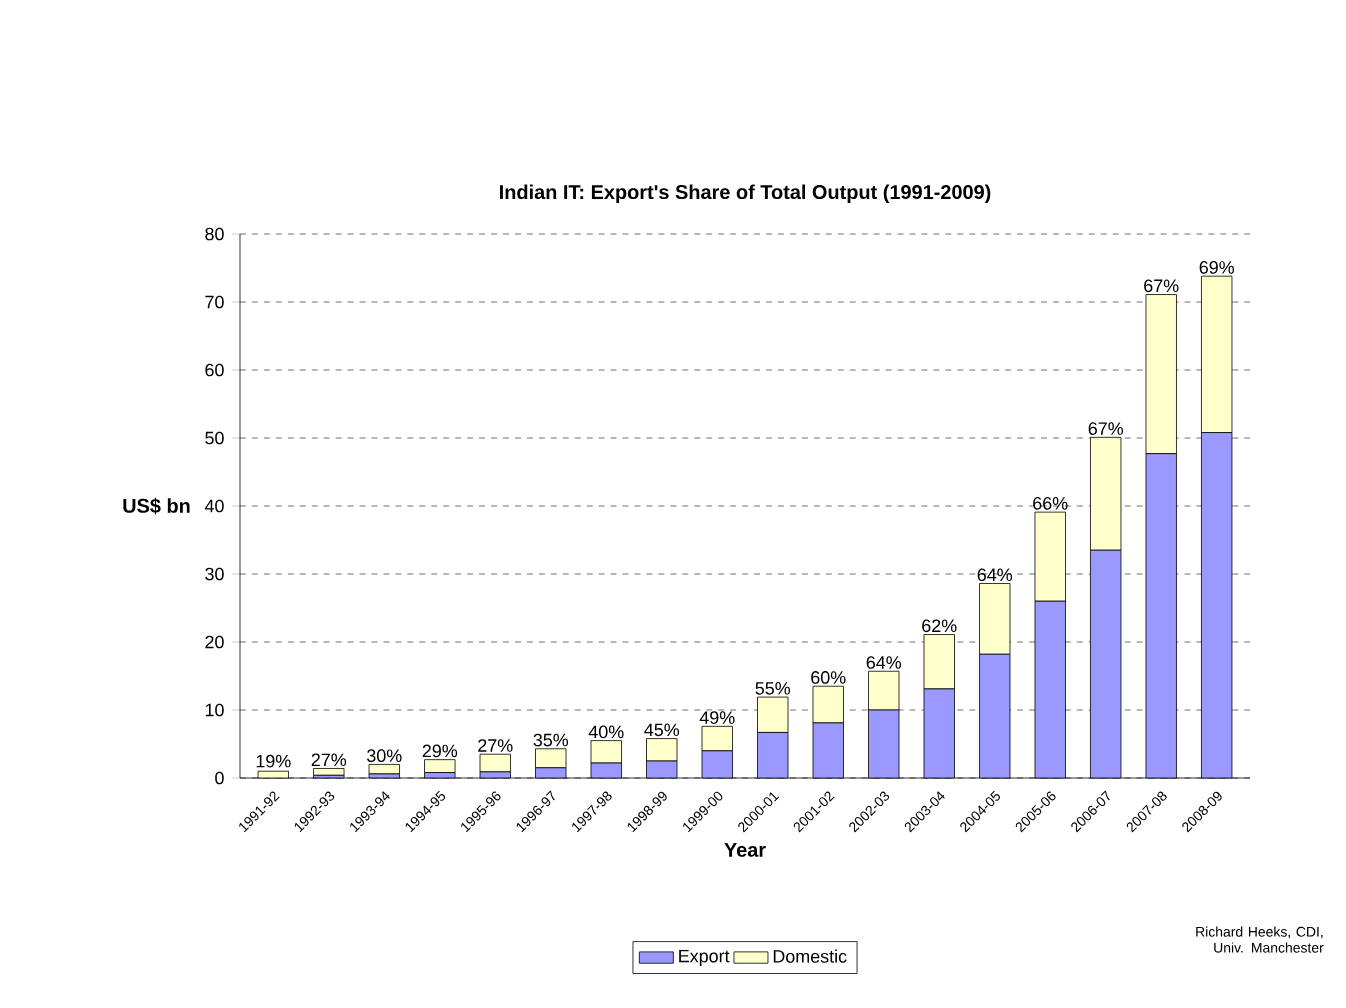  Describe the element at coordinates (219, 778) in the screenshot. I see `y-tick-label: 0` at that location.